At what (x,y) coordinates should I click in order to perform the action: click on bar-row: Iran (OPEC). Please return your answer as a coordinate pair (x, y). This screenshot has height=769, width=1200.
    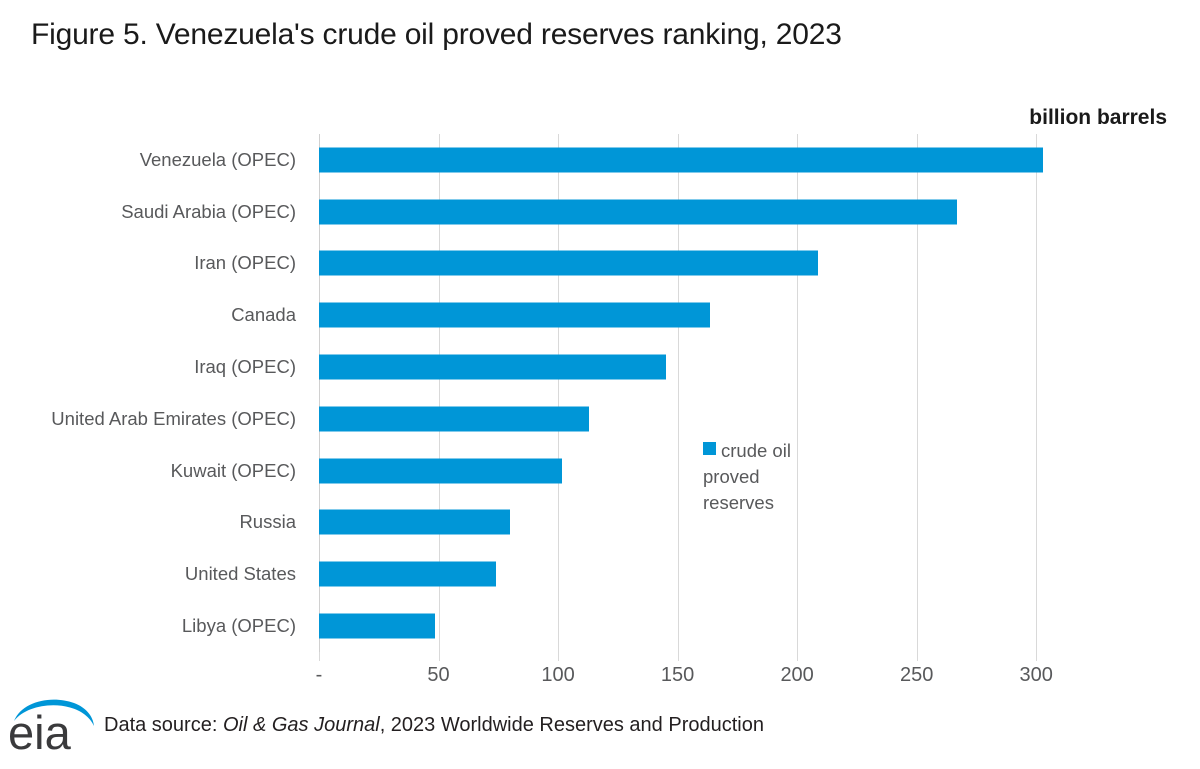
    Looking at the image, I should click on (600, 264).